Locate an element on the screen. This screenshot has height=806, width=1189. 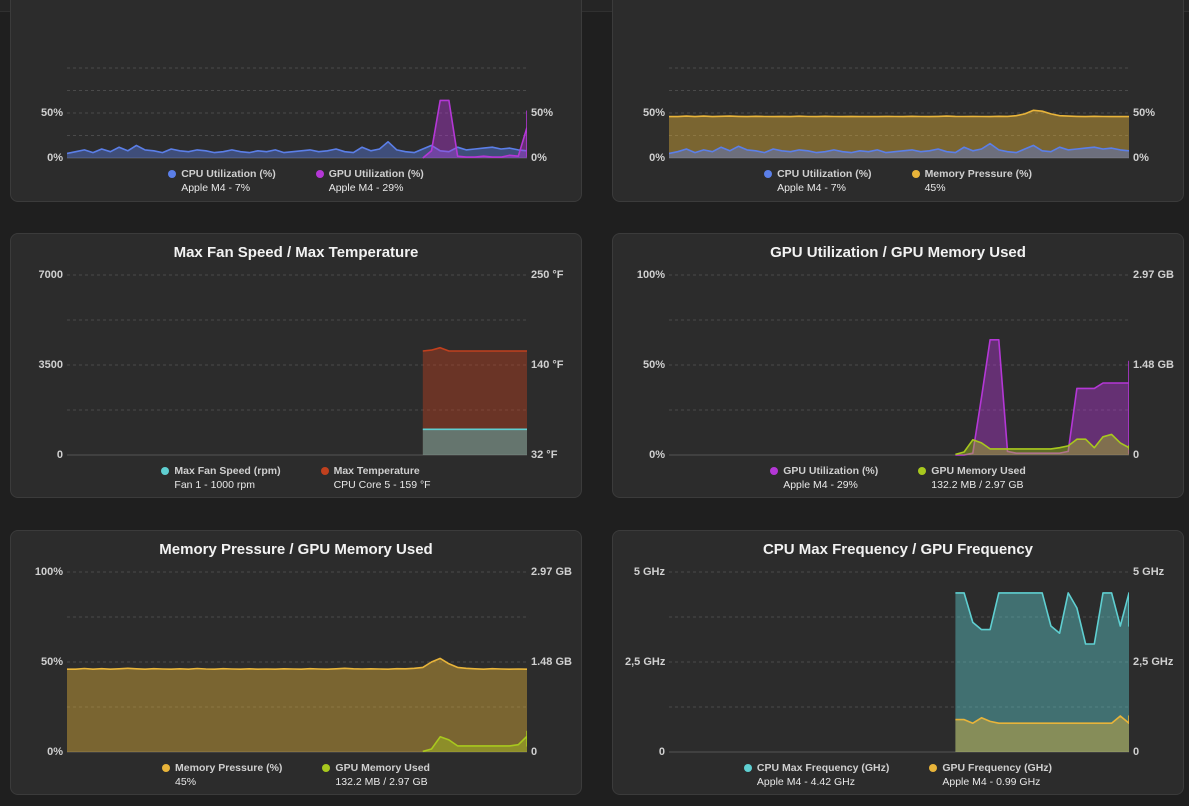
legend-value: Apple M4 - 4.42 GHz is located at coordinates (805, 782).